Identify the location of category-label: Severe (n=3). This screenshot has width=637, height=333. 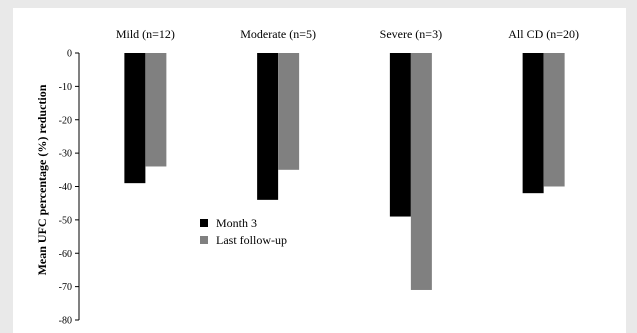
(411, 34).